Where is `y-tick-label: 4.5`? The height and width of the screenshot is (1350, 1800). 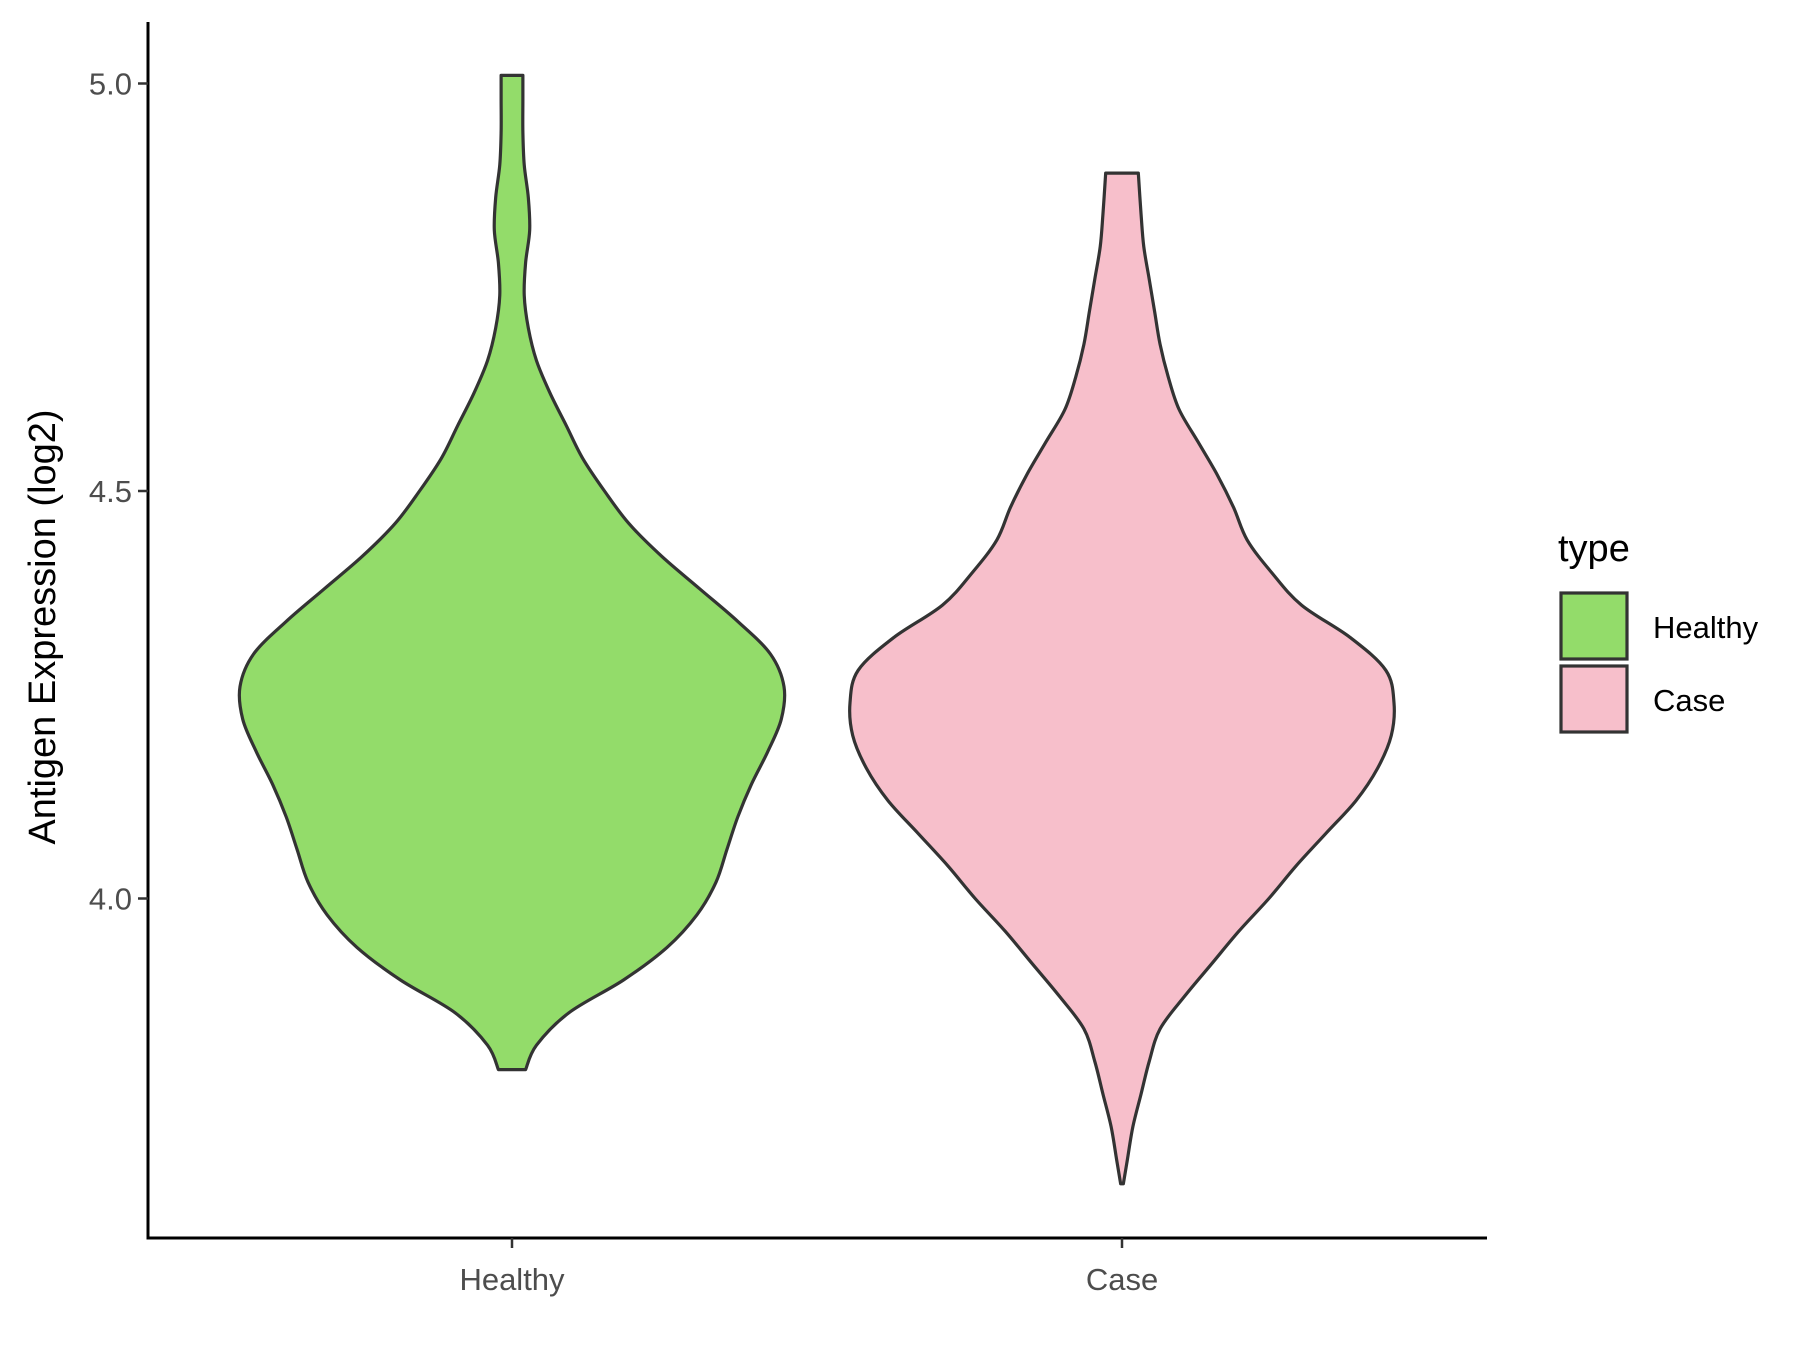
y-tick-label: 4.5 is located at coordinates (110, 491).